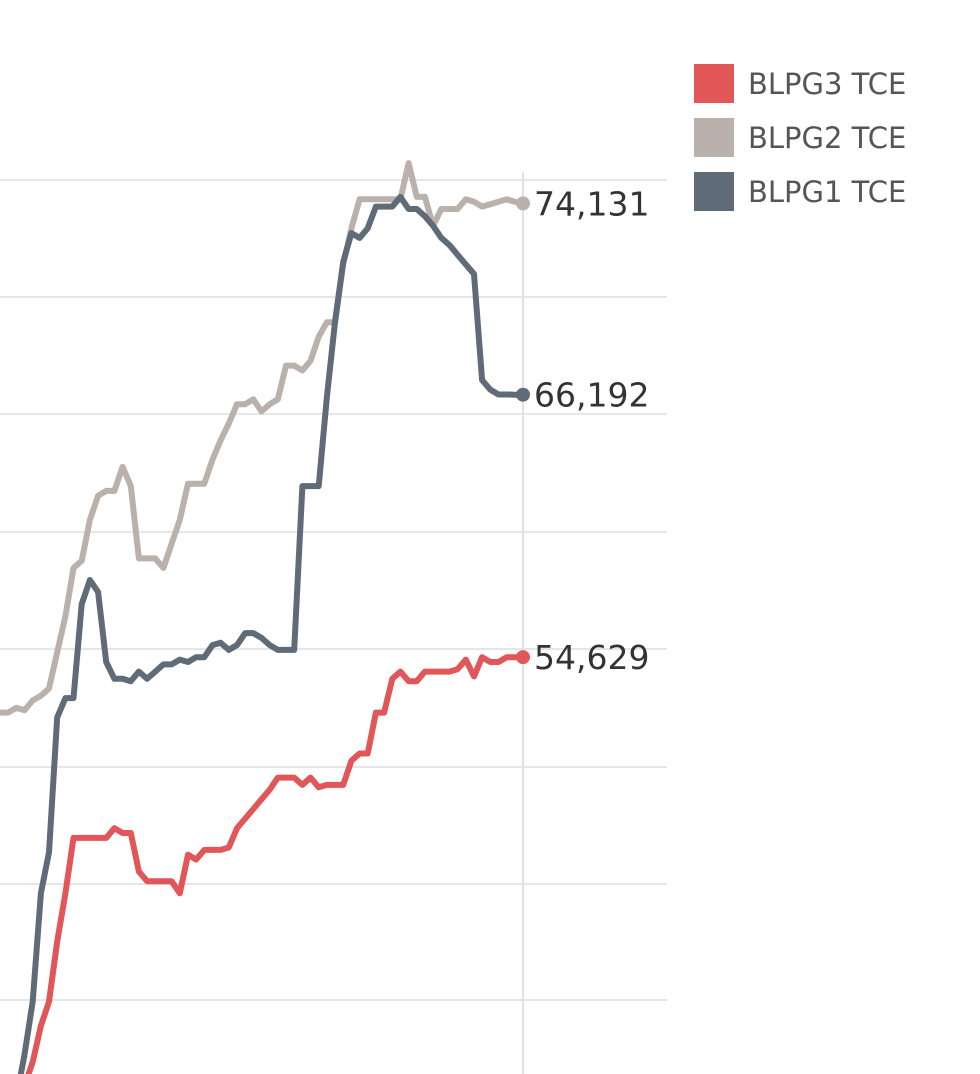 The image size is (980, 1074). I want to click on end-label-blpg1: 66,192, so click(591, 395).